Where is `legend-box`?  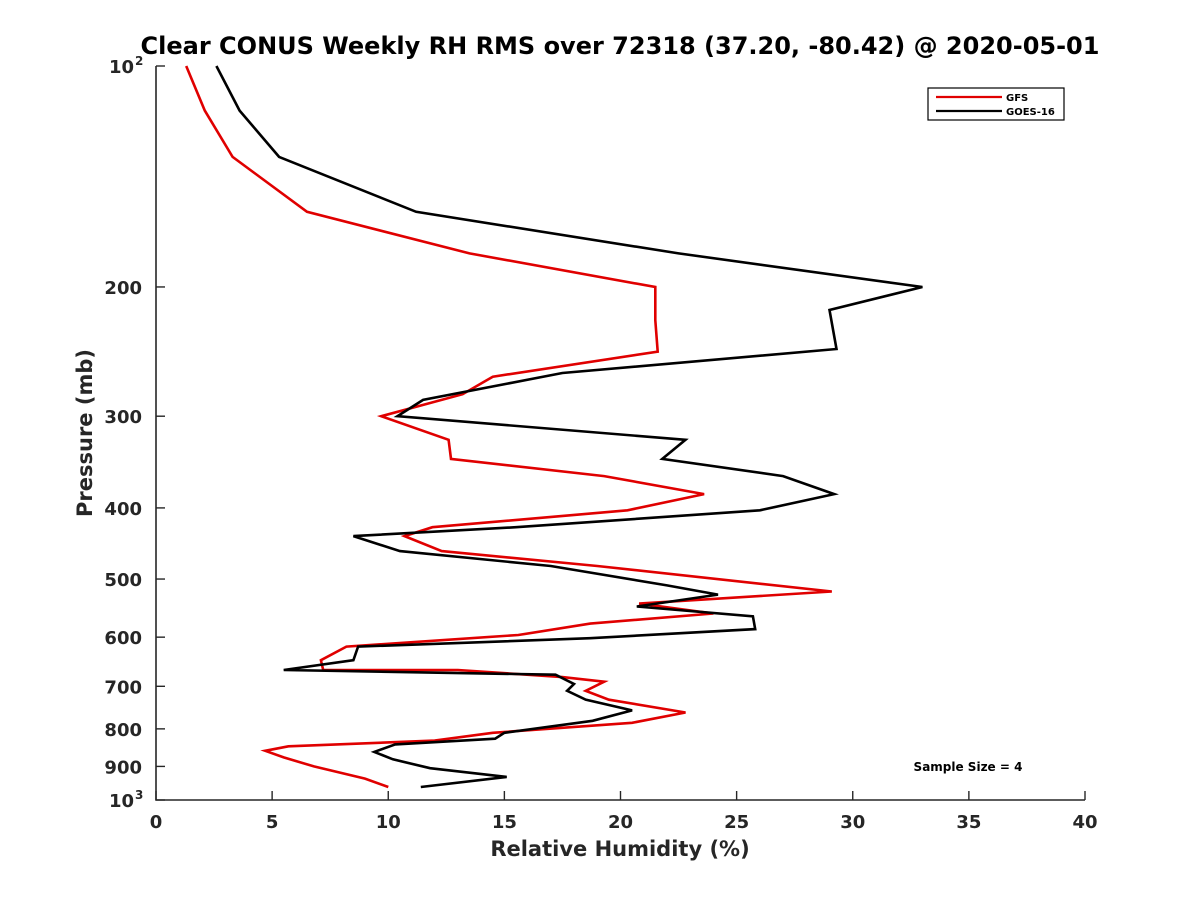 legend-box is located at coordinates (996, 104).